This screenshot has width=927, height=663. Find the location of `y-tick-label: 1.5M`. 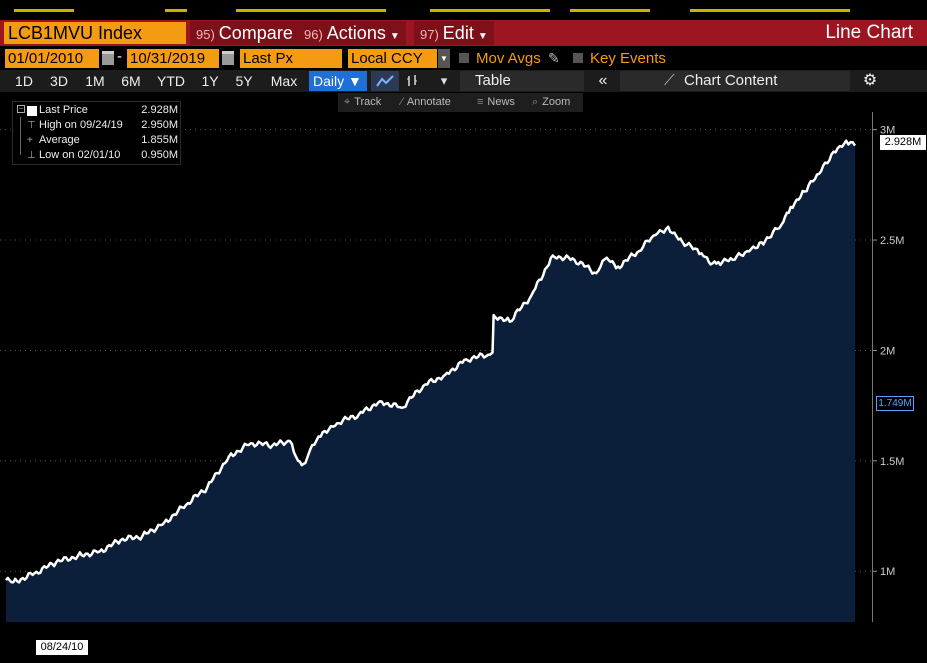

y-tick-label: 1.5M is located at coordinates (892, 462).